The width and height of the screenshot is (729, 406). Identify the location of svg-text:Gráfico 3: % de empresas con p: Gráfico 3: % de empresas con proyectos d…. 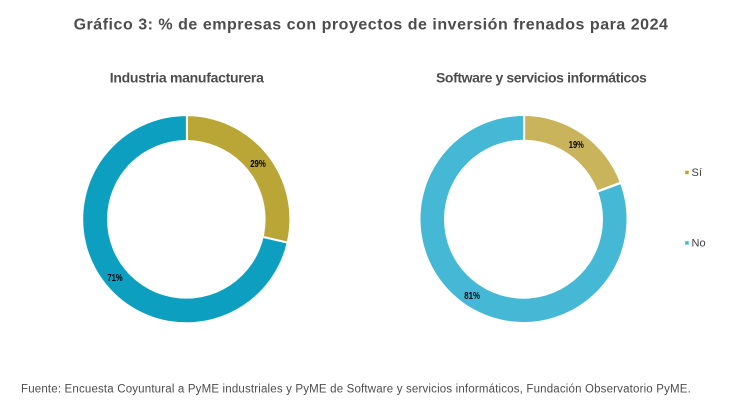
(371, 25).